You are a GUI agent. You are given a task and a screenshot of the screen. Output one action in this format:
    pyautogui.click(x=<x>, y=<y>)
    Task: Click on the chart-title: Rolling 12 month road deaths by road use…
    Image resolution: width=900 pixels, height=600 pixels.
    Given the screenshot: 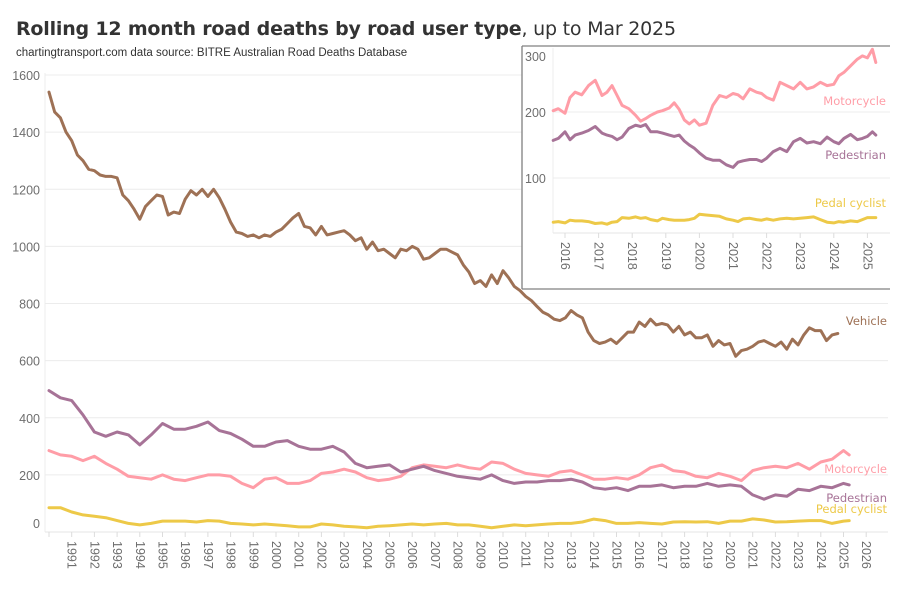 What is the action you would take?
    pyautogui.click(x=346, y=29)
    